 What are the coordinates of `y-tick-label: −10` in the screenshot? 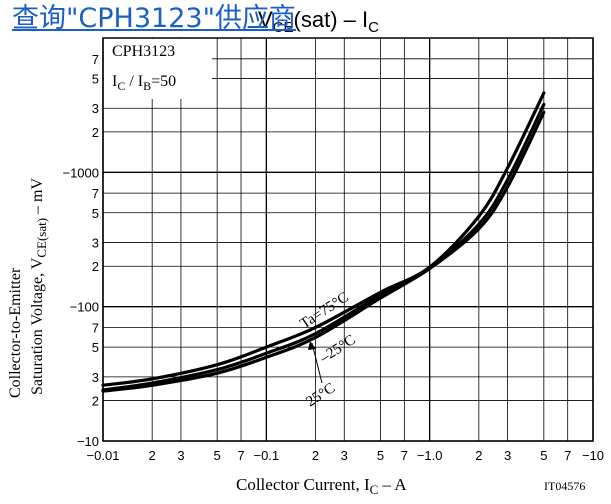 It's located at (88, 441).